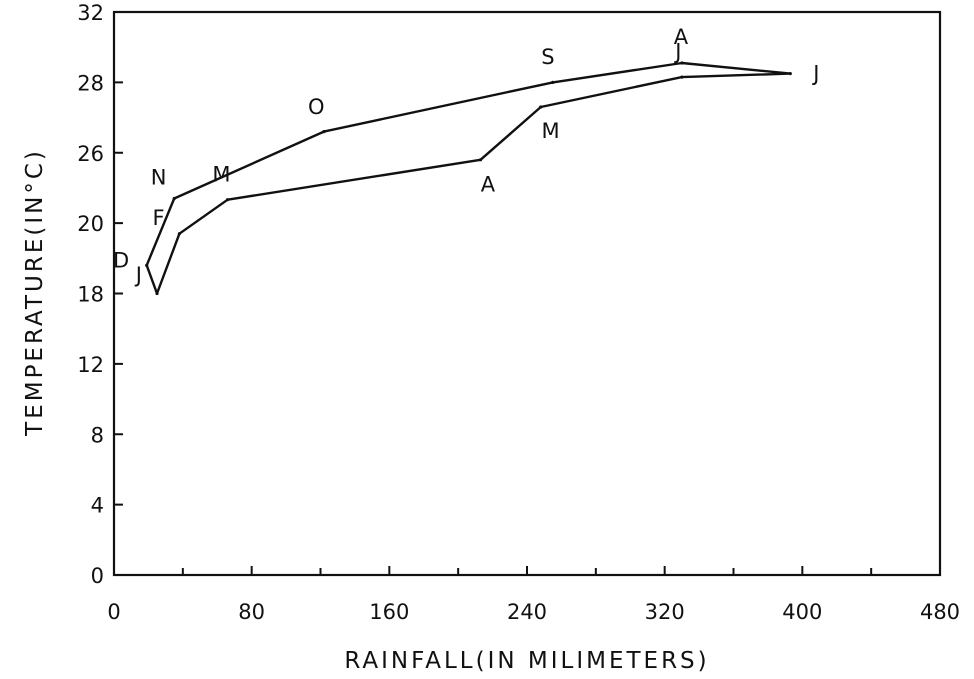 The width and height of the screenshot is (974, 679). I want to click on x-axis-title: RAINFALL(IN MILIMETERS), so click(526, 661).